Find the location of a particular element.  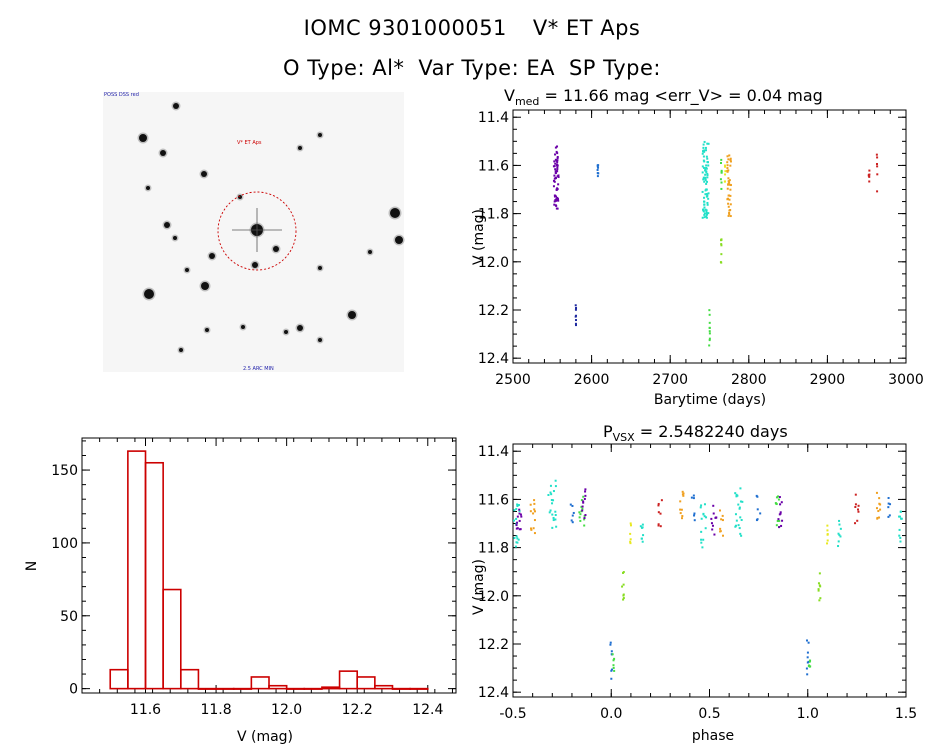

phase-curve-xlabel: phase is located at coordinates (713, 736).